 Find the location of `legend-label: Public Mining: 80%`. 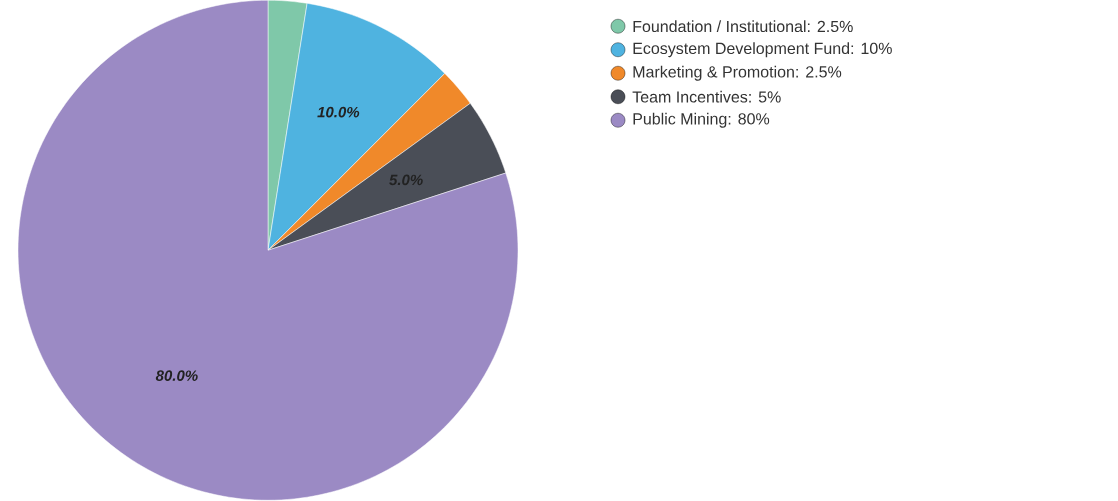

legend-label: Public Mining: 80% is located at coordinates (701, 120).